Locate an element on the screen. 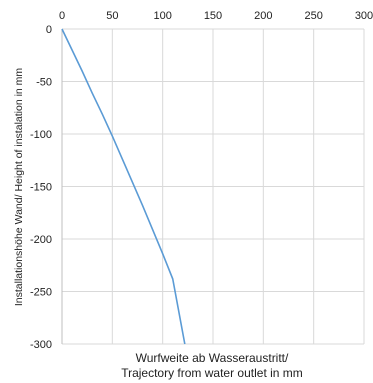  x-tick-label: 250 is located at coordinates (313, 16).